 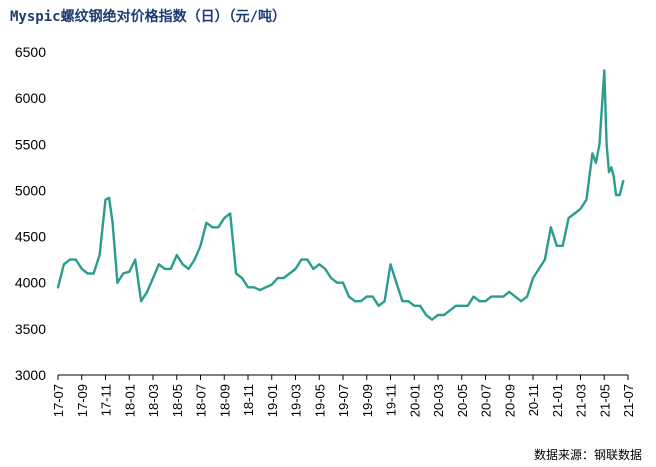 I want to click on x-tick-label: 19-07, so click(x=343, y=400).